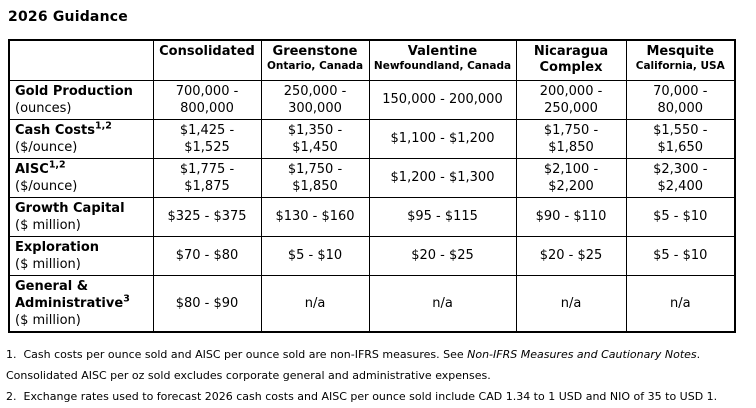  I want to click on row-label-text: General & Administrative, so click(69, 294).